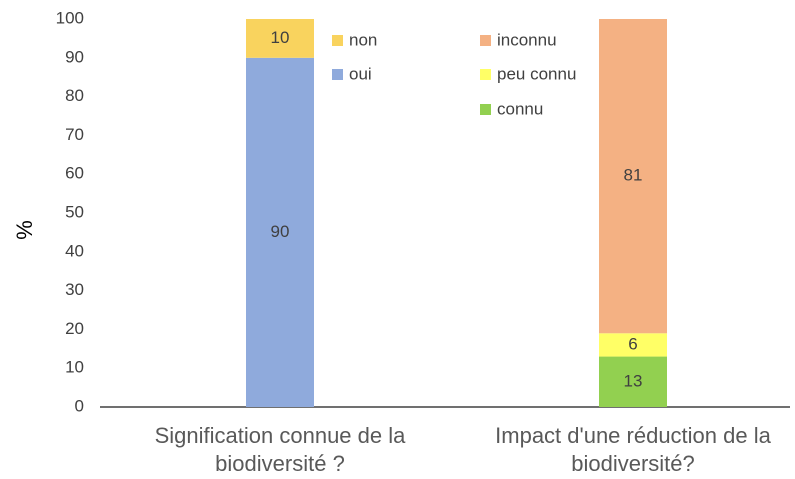 Image resolution: width=795 pixels, height=479 pixels. I want to click on legend-label: non, so click(363, 39).